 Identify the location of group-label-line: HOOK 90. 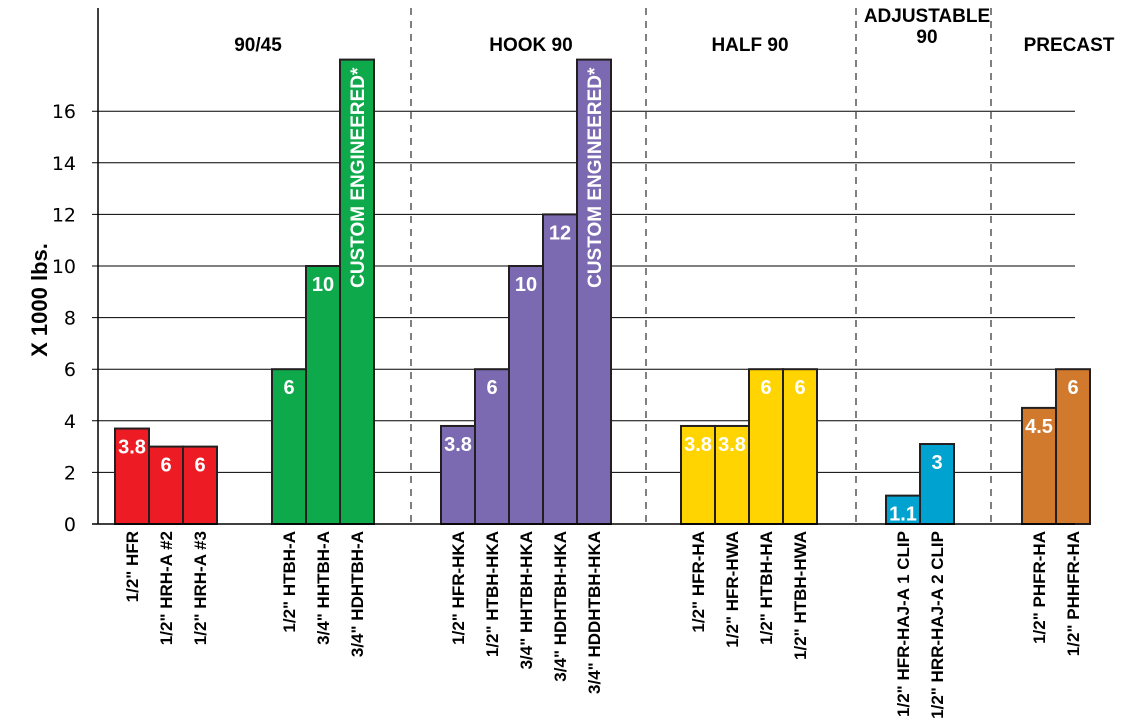
(530, 45).